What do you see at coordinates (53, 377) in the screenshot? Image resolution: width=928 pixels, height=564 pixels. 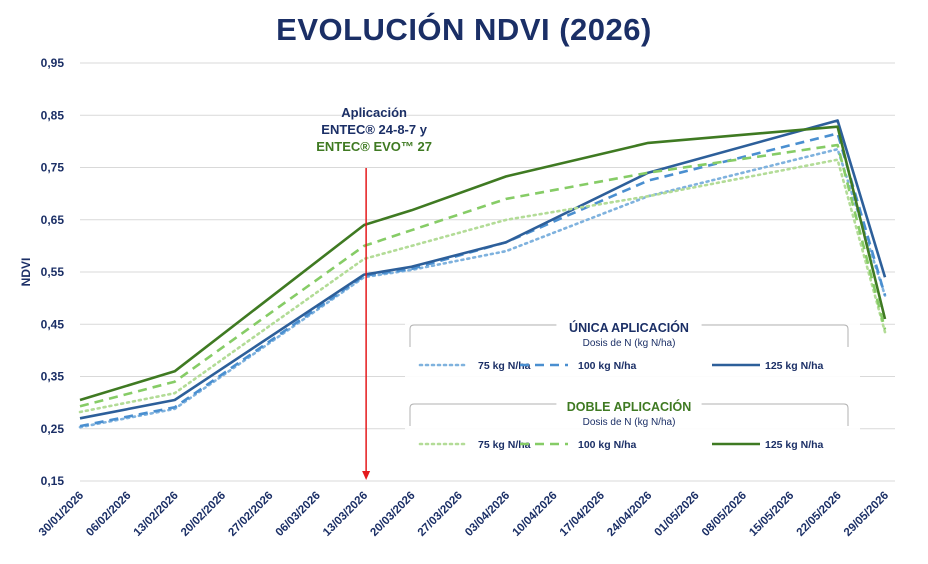 I see `y-tick-label: 0,35` at bounding box center [53, 377].